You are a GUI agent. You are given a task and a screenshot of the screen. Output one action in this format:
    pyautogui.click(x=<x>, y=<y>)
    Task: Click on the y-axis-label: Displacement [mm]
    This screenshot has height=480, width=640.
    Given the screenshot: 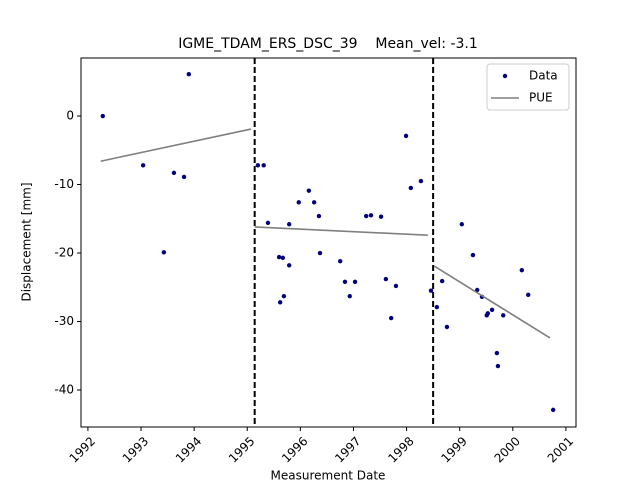 What is the action you would take?
    pyautogui.click(x=27, y=241)
    